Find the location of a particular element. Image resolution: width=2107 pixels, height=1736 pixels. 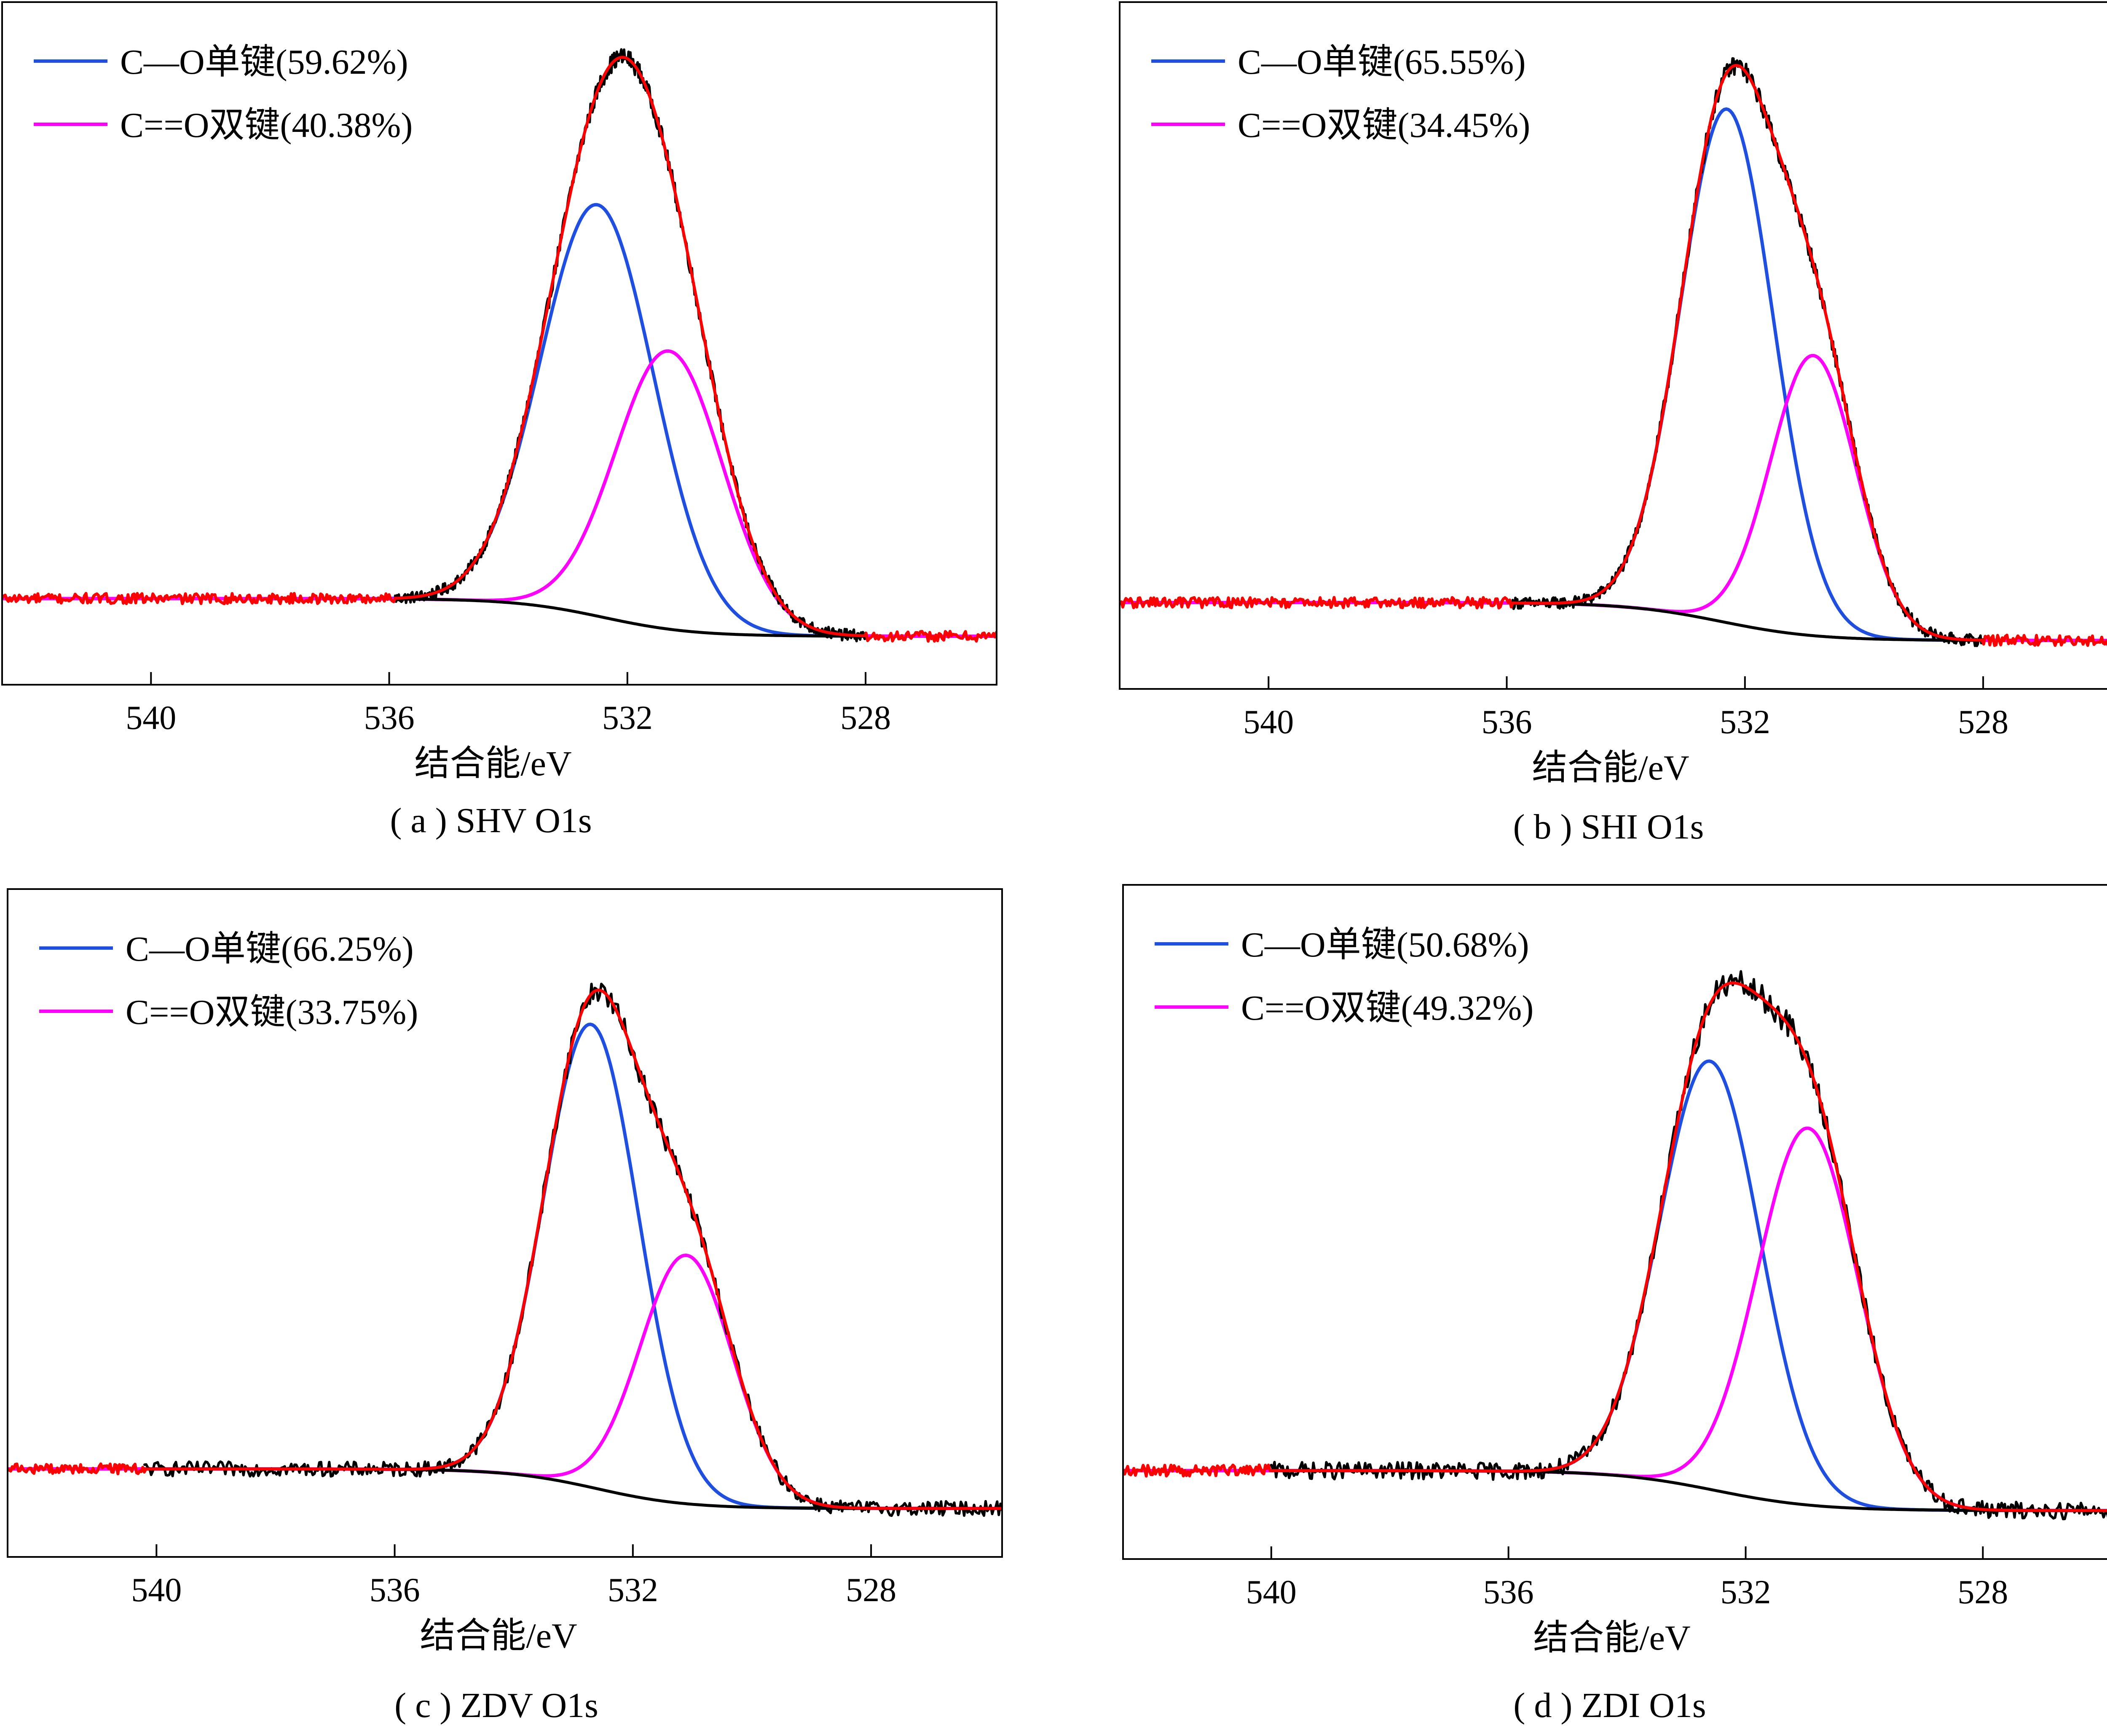

legend-label: C—O单键(65.55%) is located at coordinates (1382, 62).